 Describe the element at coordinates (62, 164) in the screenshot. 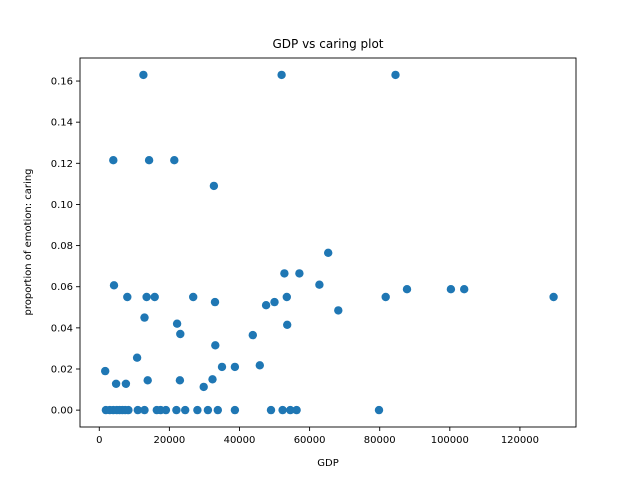

I see `y-tick-label: 0.12` at that location.